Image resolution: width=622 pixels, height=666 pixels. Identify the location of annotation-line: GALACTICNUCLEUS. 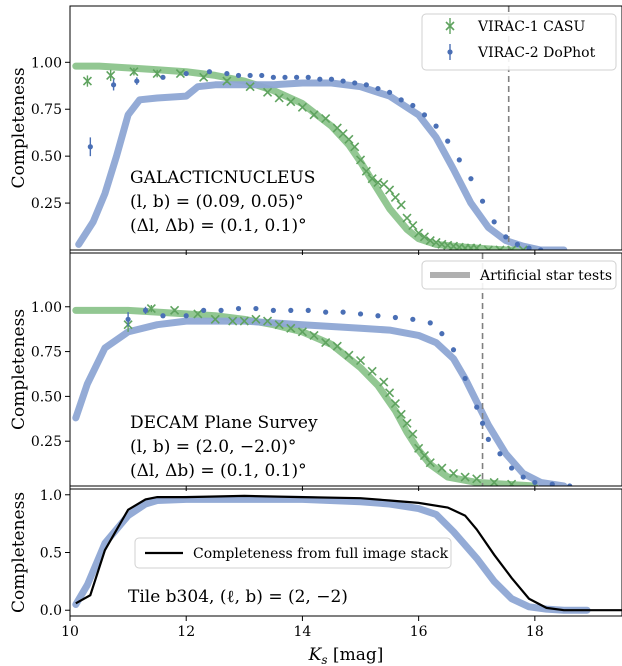
(222, 178).